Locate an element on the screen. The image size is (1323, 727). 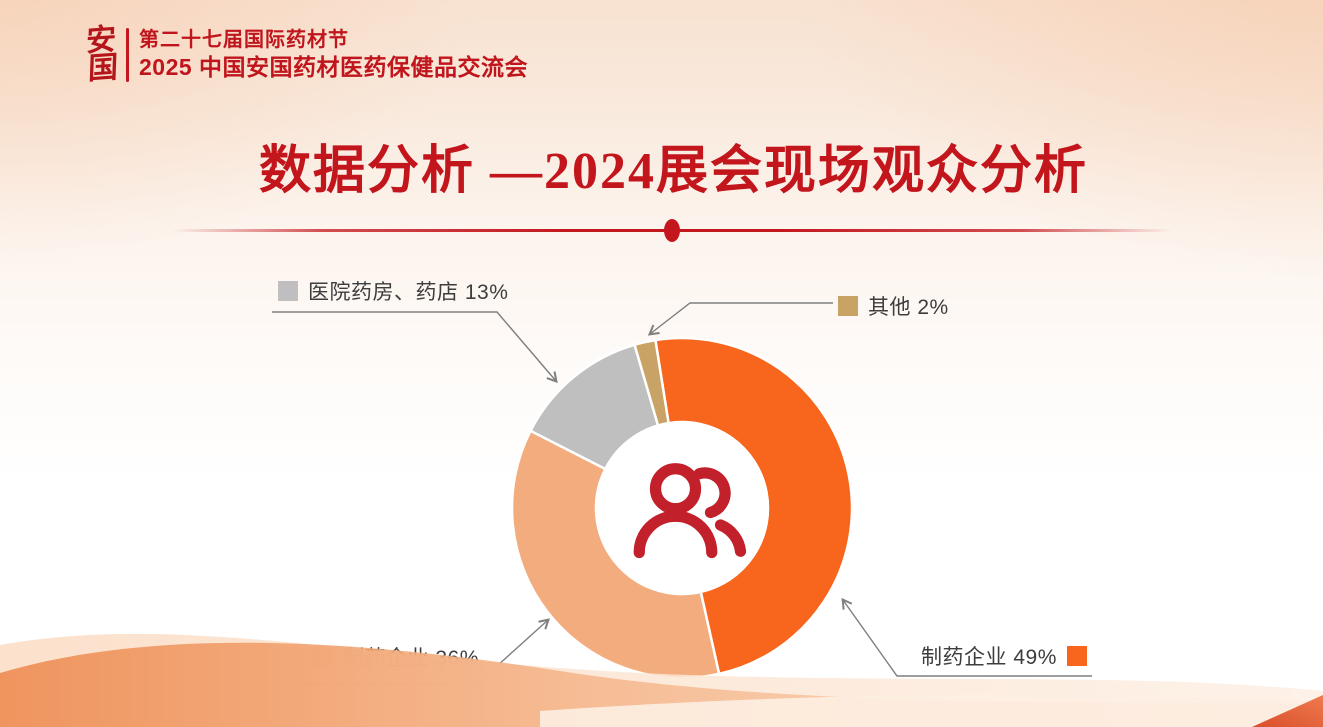
event-logo: 安 国 第二十七届国际药材节 2025 中国安国药材医药保健品交流会 is located at coordinates (305, 54).